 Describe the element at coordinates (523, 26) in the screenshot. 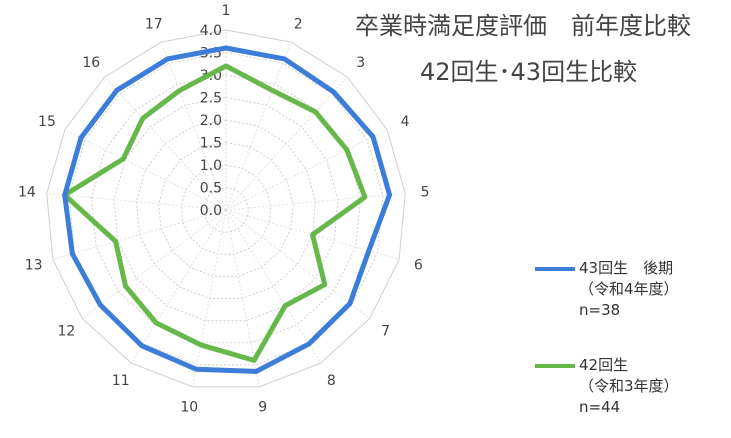

I see `chart-title: 卒業時満足度評価 前年度比較` at that location.